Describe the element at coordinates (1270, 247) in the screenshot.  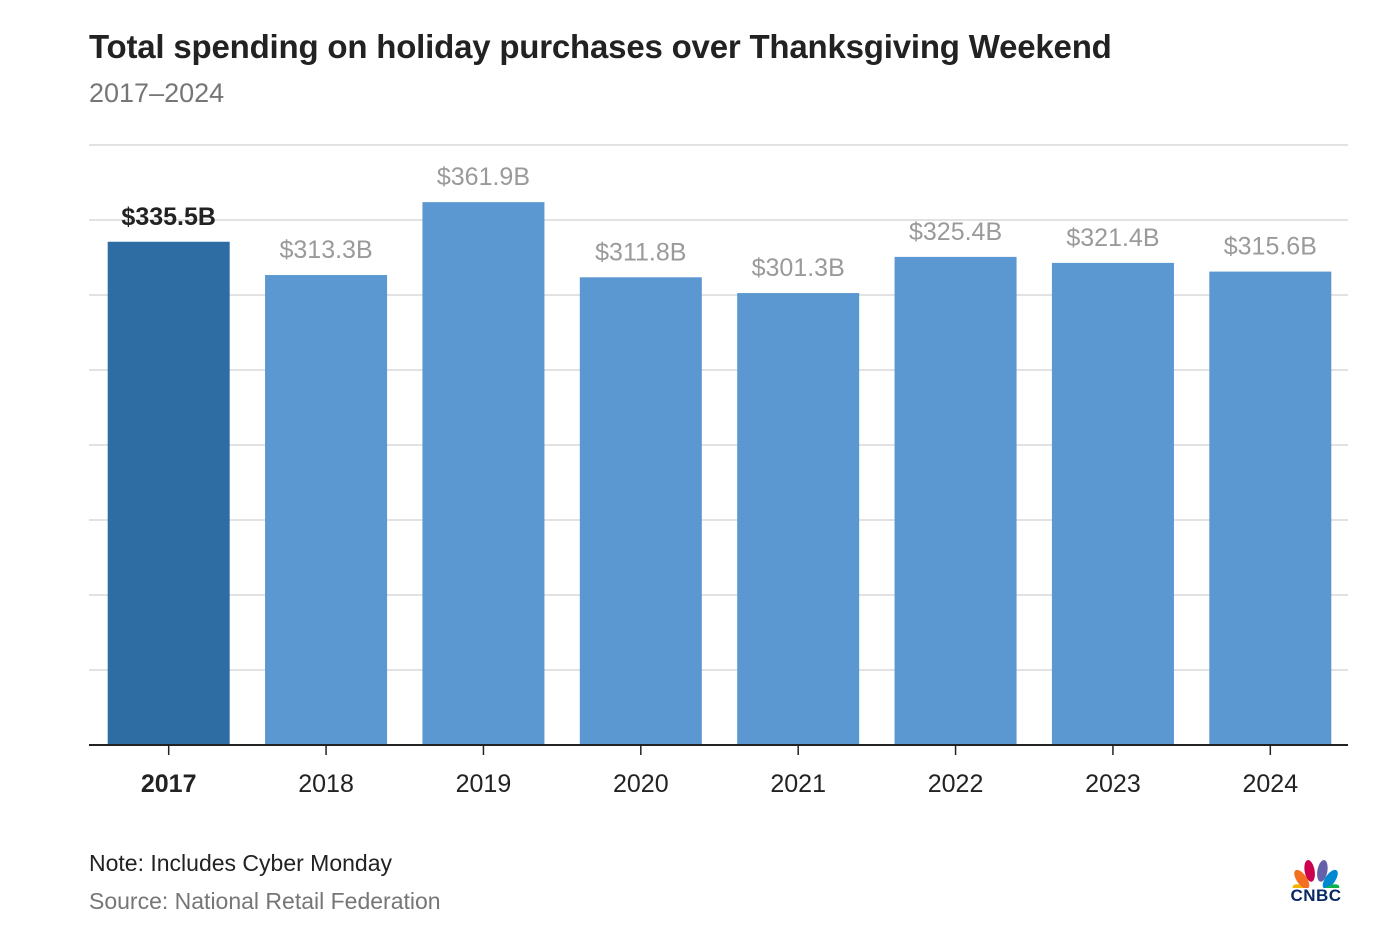
I see `data-label-2024: $315.6B` at that location.